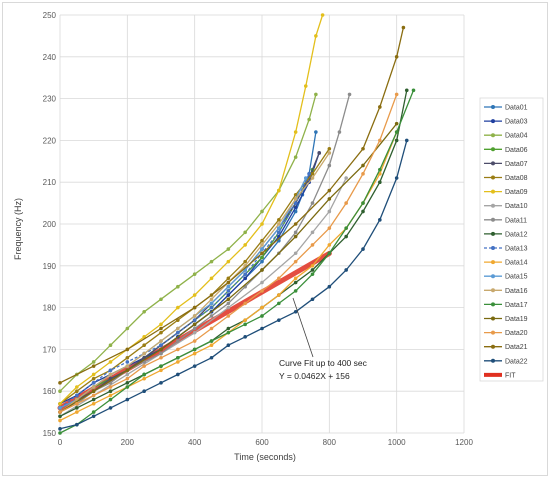 Image resolution: width=550 pixels, height=482 pixels. Describe the element at coordinates (516, 249) in the screenshot. I see `legend-label: Data13` at that location.